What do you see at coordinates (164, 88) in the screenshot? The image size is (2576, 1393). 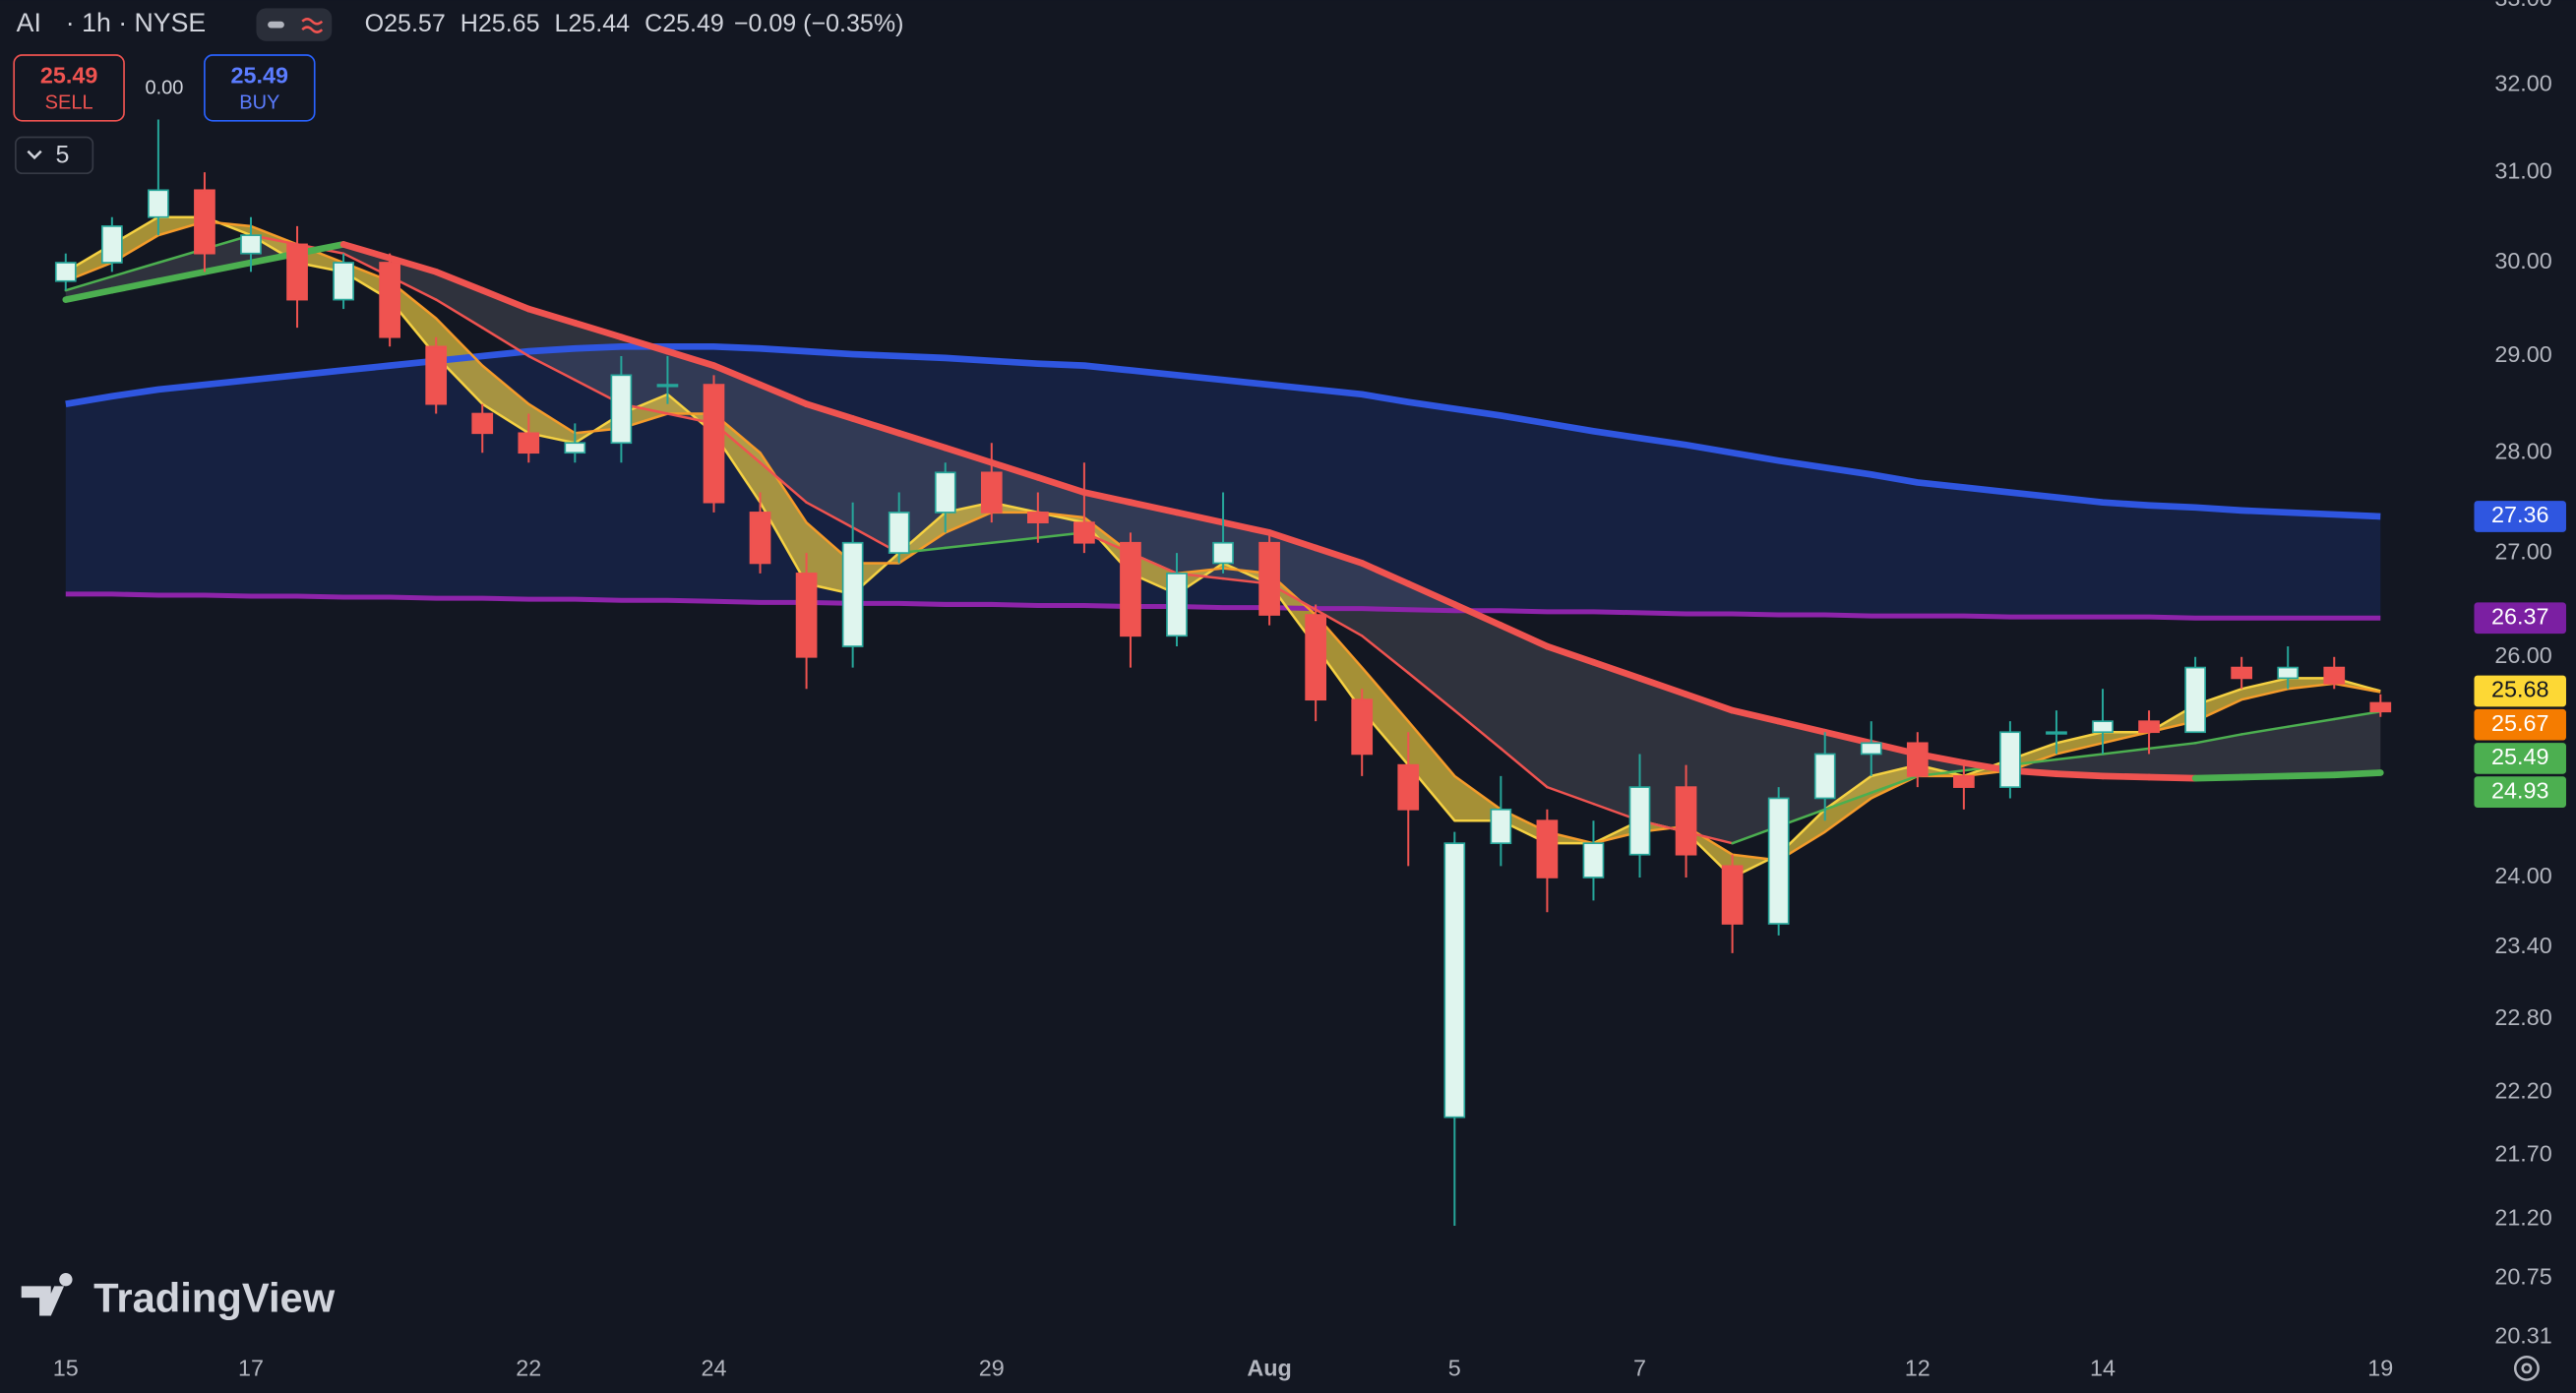 I see `spread: 0.00` at bounding box center [164, 88].